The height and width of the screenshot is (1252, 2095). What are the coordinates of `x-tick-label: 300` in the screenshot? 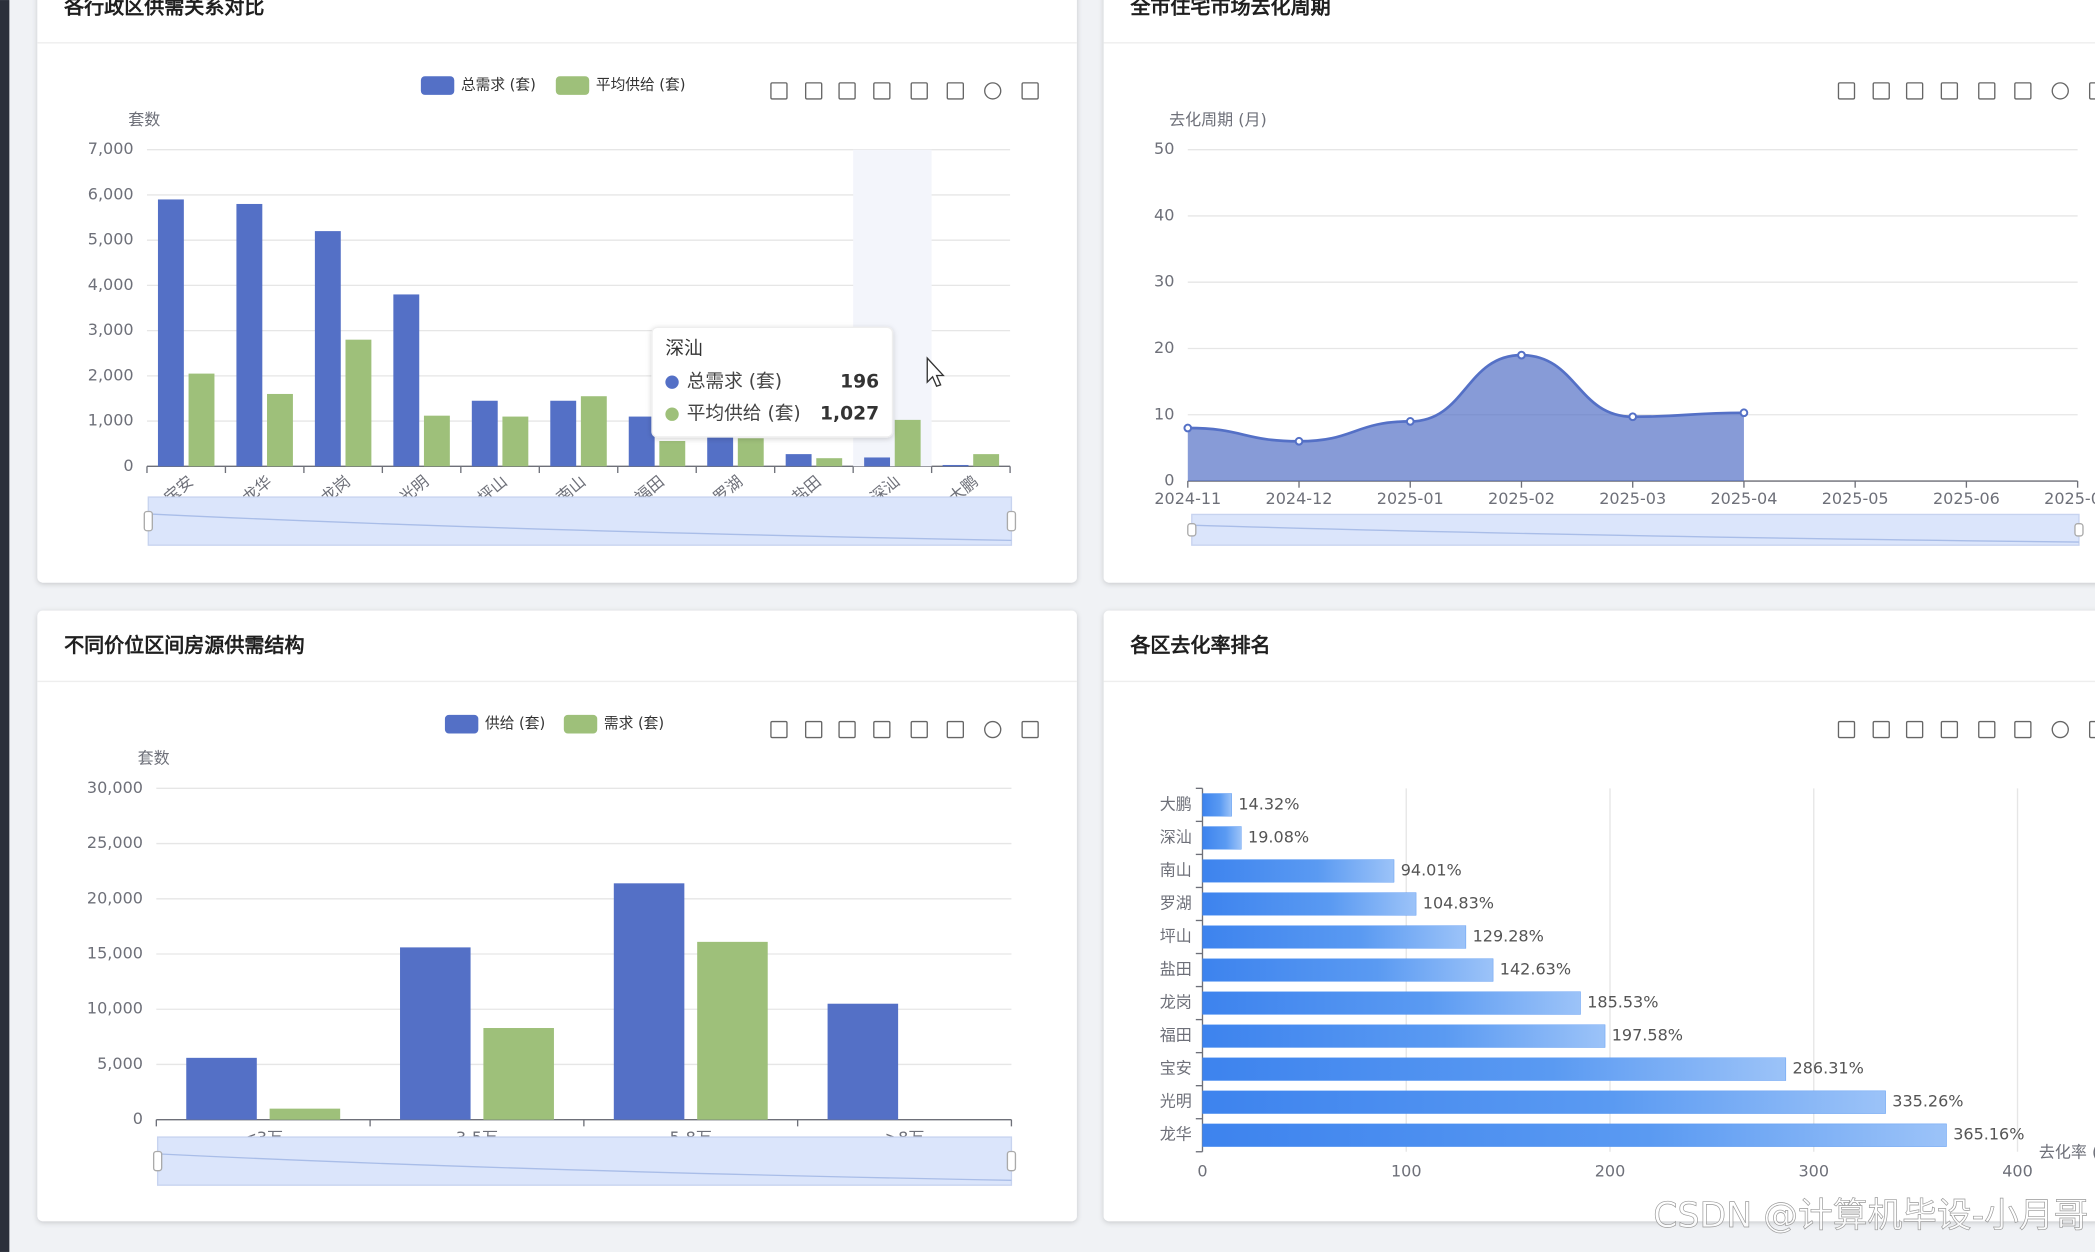 It's located at (1813, 1170).